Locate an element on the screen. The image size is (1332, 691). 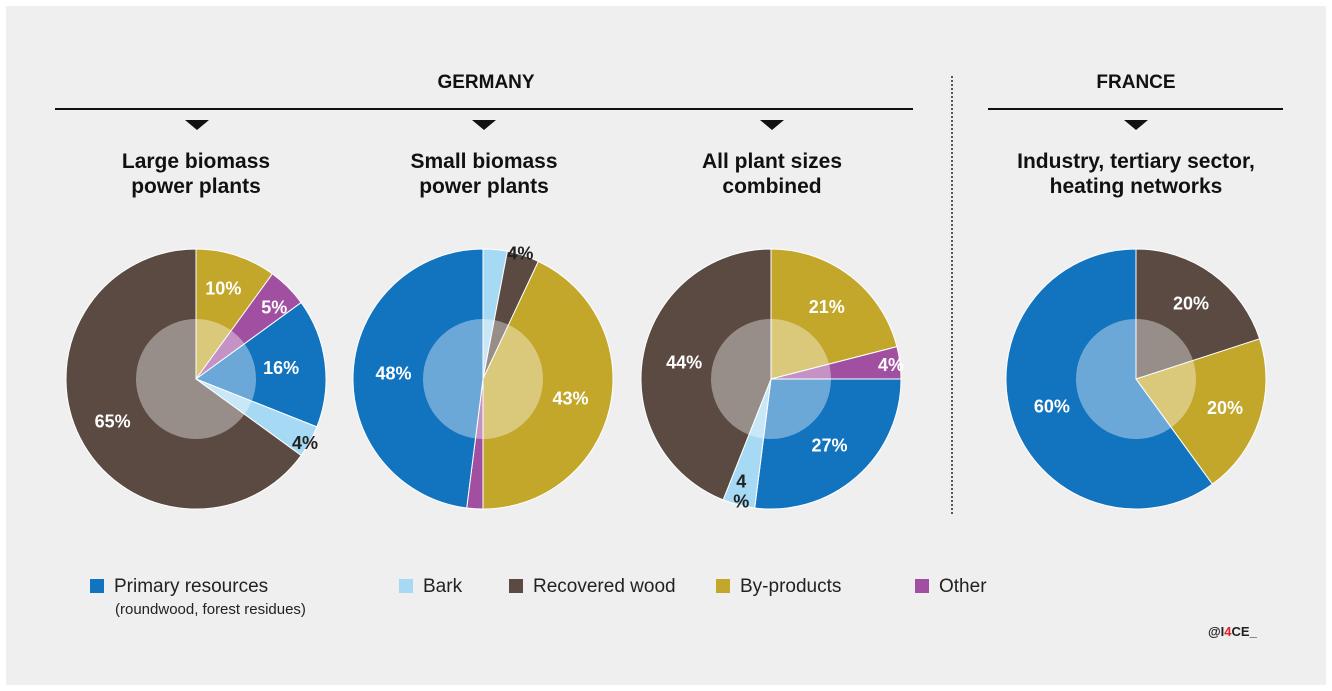
legend-note: (roundwood, forest residues) is located at coordinates (210, 609).